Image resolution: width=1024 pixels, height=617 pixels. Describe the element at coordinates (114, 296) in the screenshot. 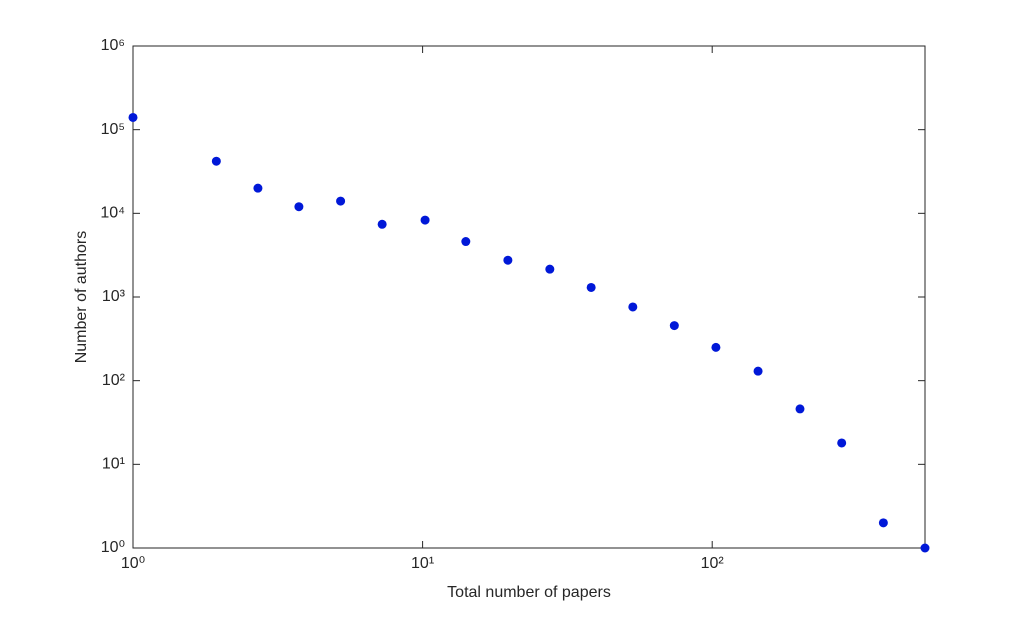

I see `y-tick-label: 10³` at that location.